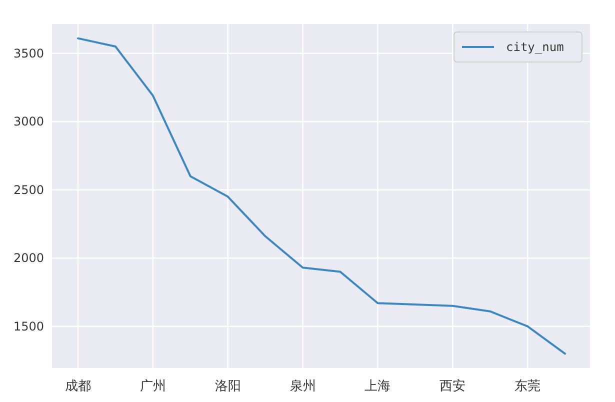 The height and width of the screenshot is (402, 615). What do you see at coordinates (535, 47) in the screenshot?
I see `legend-label: city_num` at bounding box center [535, 47].